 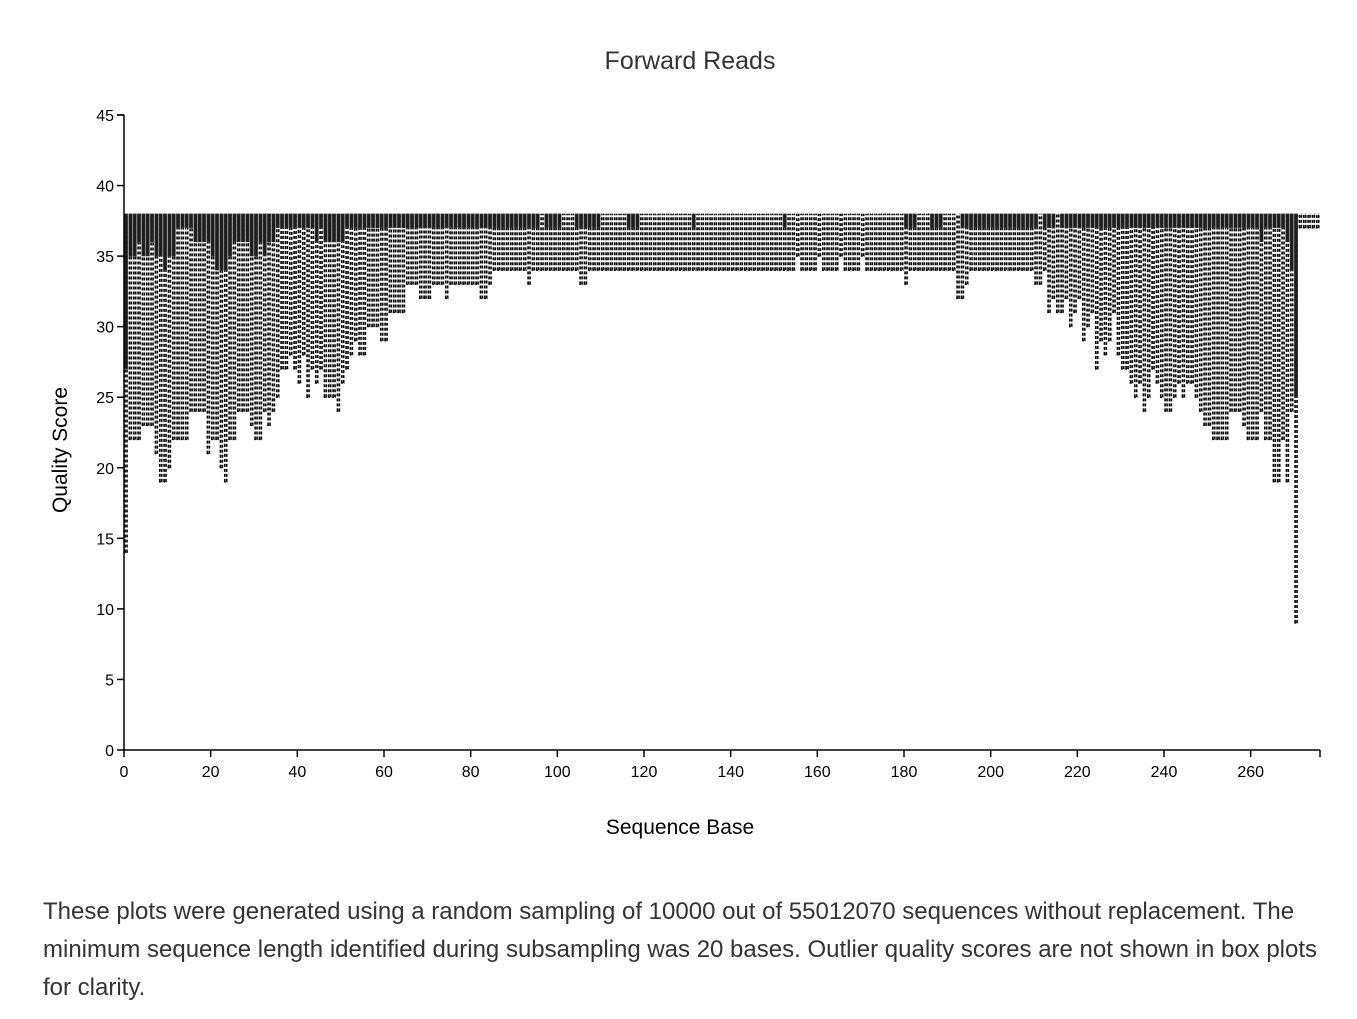 What do you see at coordinates (60, 450) in the screenshot?
I see `y-axis-label: Quality Score` at bounding box center [60, 450].